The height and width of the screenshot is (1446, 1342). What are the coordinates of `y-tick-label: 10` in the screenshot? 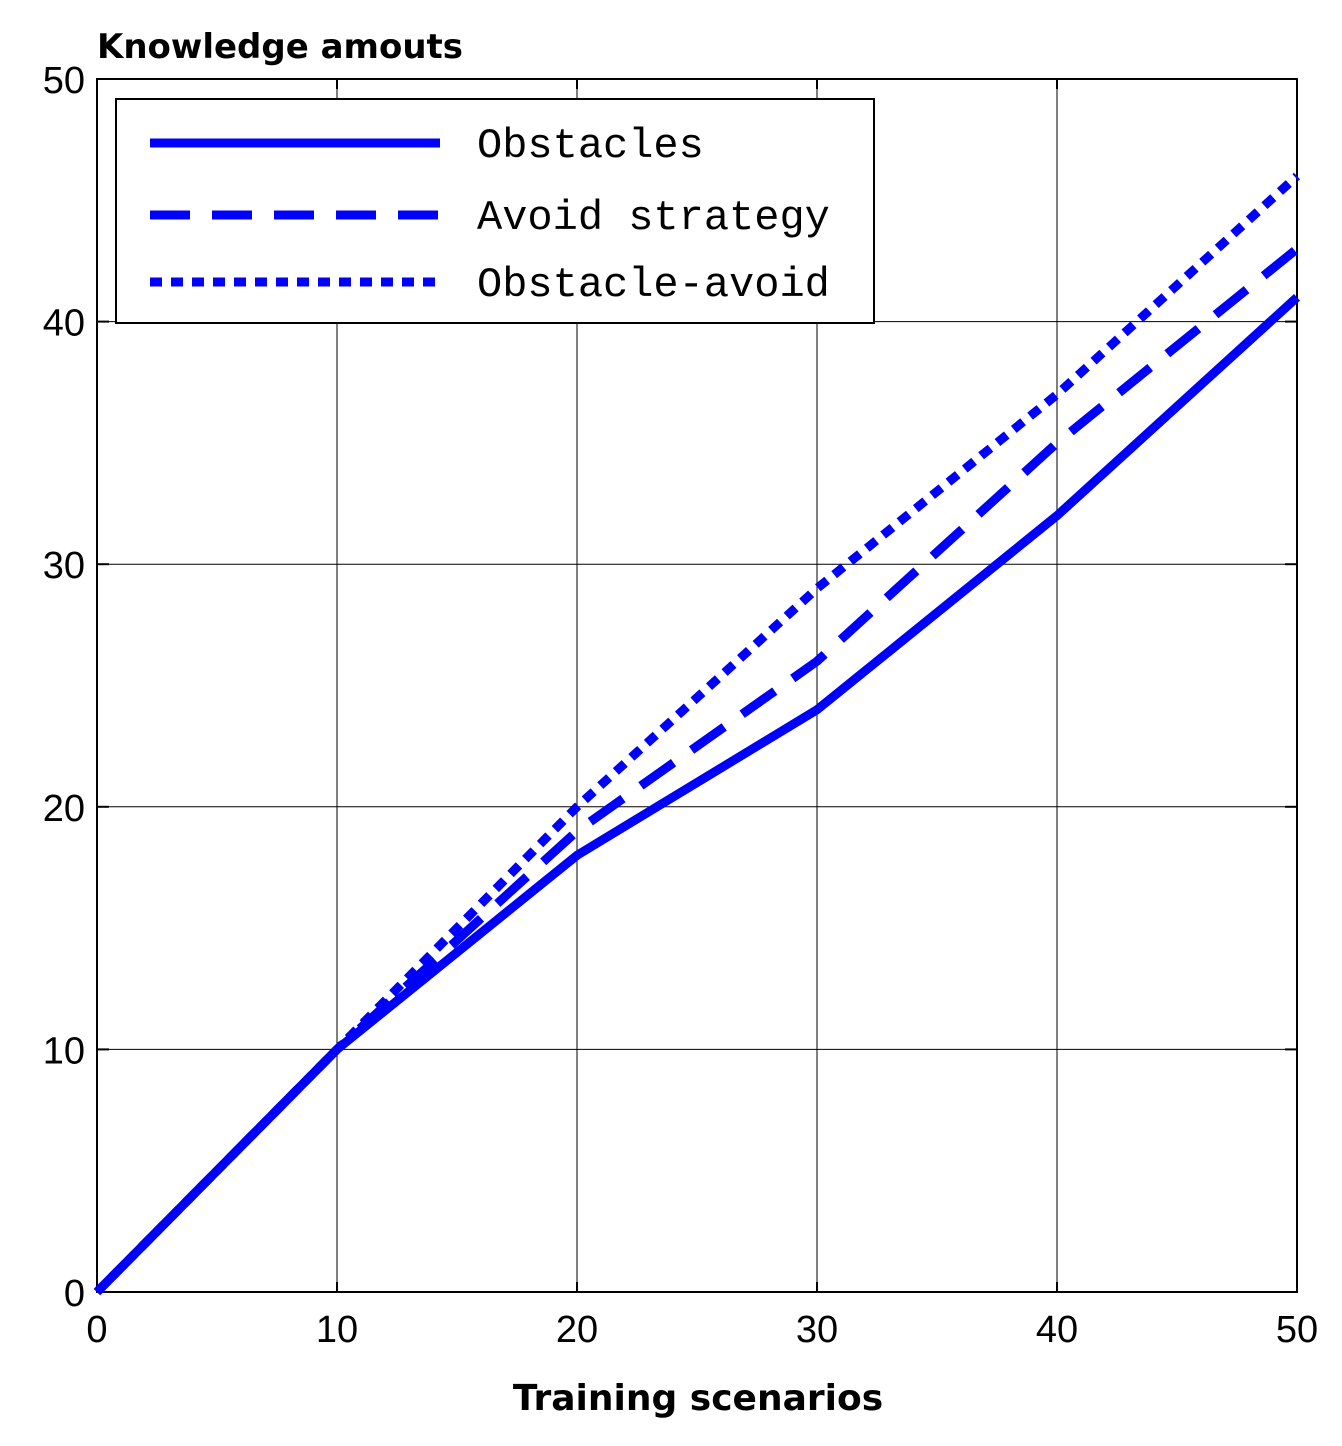 It's located at (64, 1051).